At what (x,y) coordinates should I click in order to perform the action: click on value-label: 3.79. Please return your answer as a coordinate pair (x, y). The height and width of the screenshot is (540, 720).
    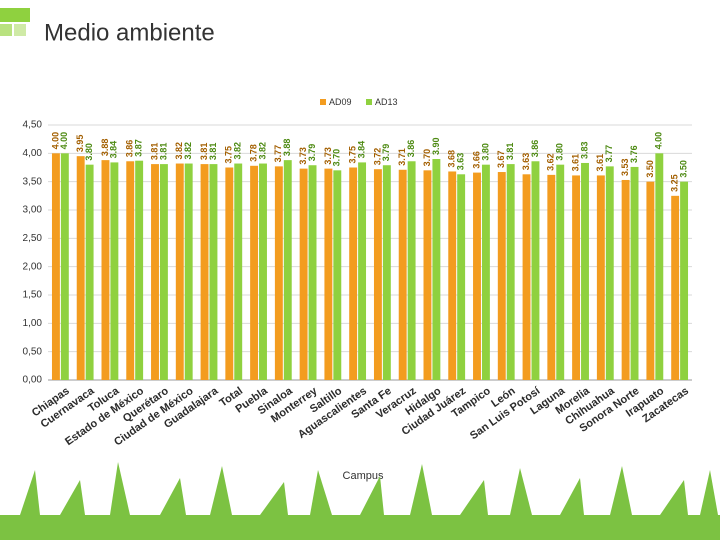
    Looking at the image, I should click on (386, 153).